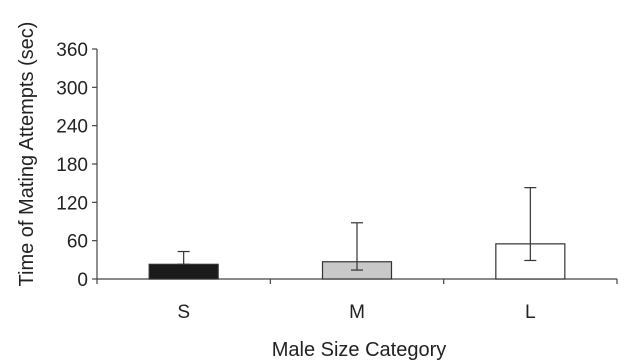 This screenshot has width=636, height=363. What do you see at coordinates (183, 271) in the screenshot?
I see `bar-S` at bounding box center [183, 271].